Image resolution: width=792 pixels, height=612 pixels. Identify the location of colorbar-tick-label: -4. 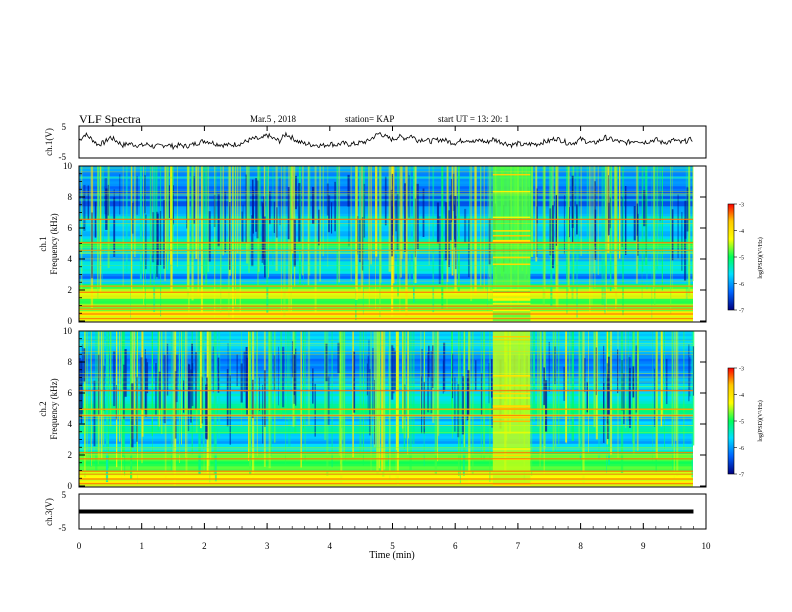
(741, 232).